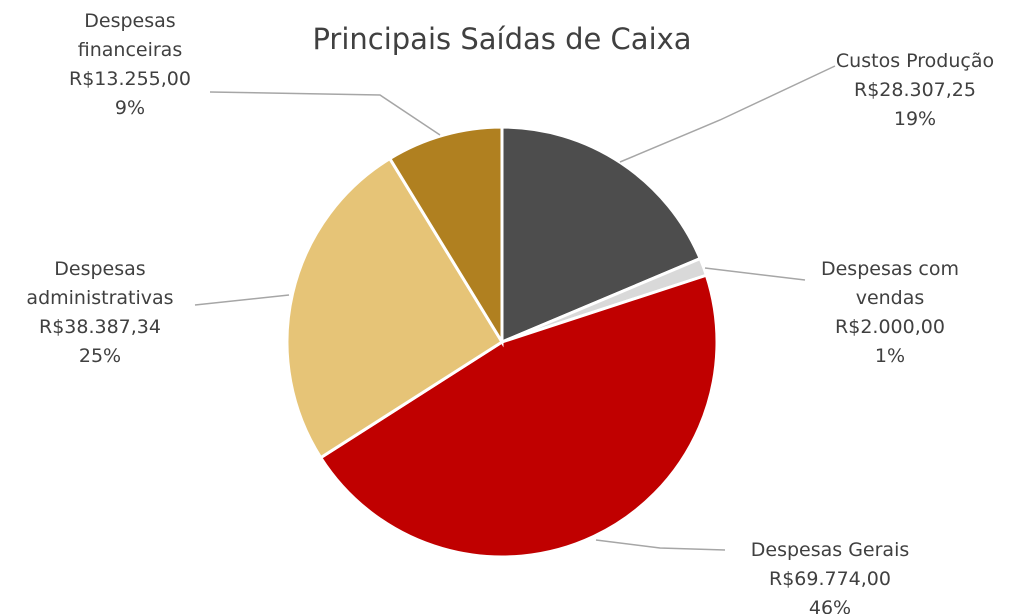 Image resolution: width=1032 pixels, height=614 pixels. What do you see at coordinates (890, 356) in the screenshot?
I see `percent-label: 1%` at bounding box center [890, 356].